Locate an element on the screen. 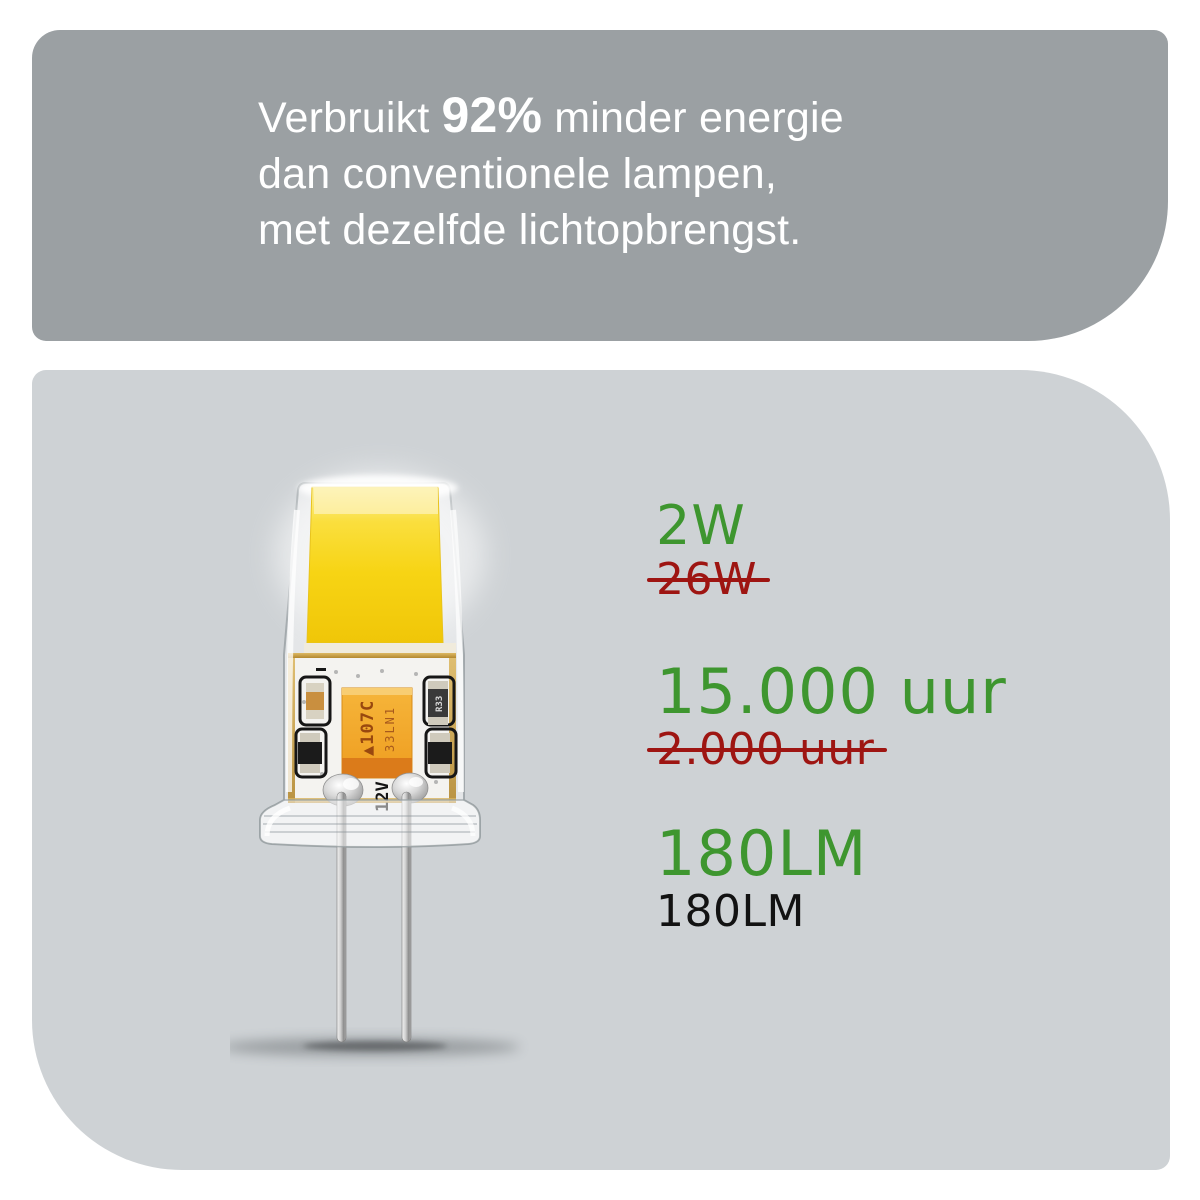 The height and width of the screenshot is (1200, 1200). smd-transistor-left is located at coordinates (311, 753).